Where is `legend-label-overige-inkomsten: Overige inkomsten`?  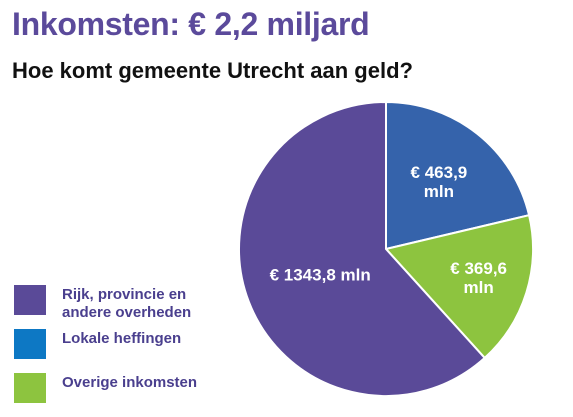
legend-label-overige-inkomsten: Overige inkomsten is located at coordinates (129, 383).